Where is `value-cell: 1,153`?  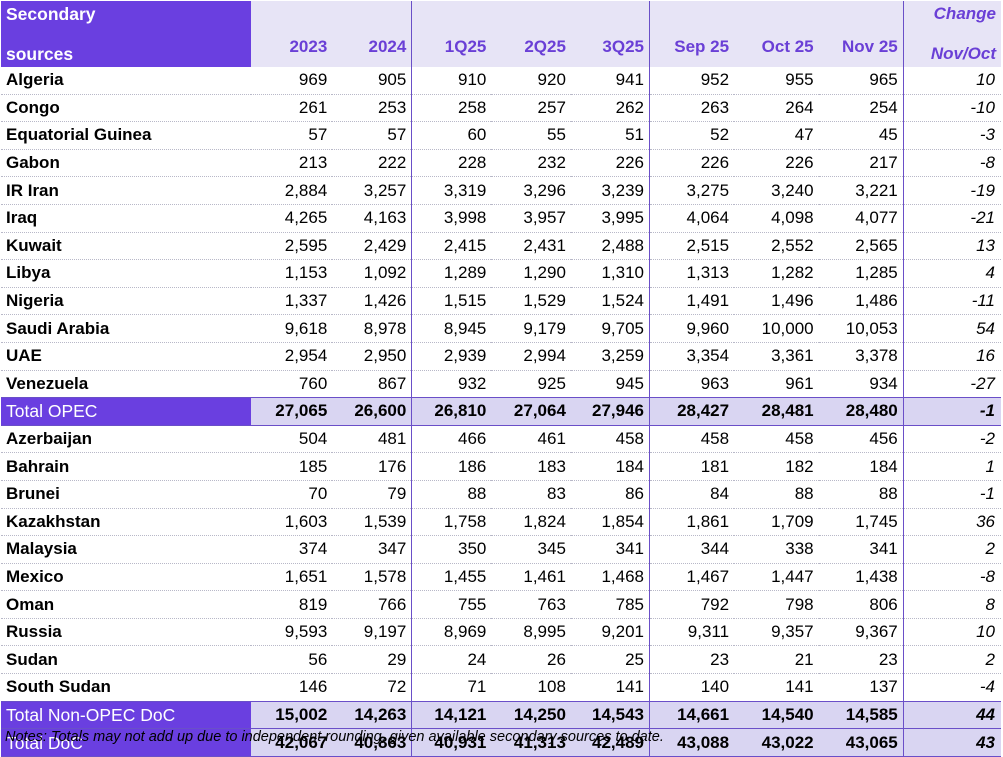 value-cell: 1,153 is located at coordinates (291, 273).